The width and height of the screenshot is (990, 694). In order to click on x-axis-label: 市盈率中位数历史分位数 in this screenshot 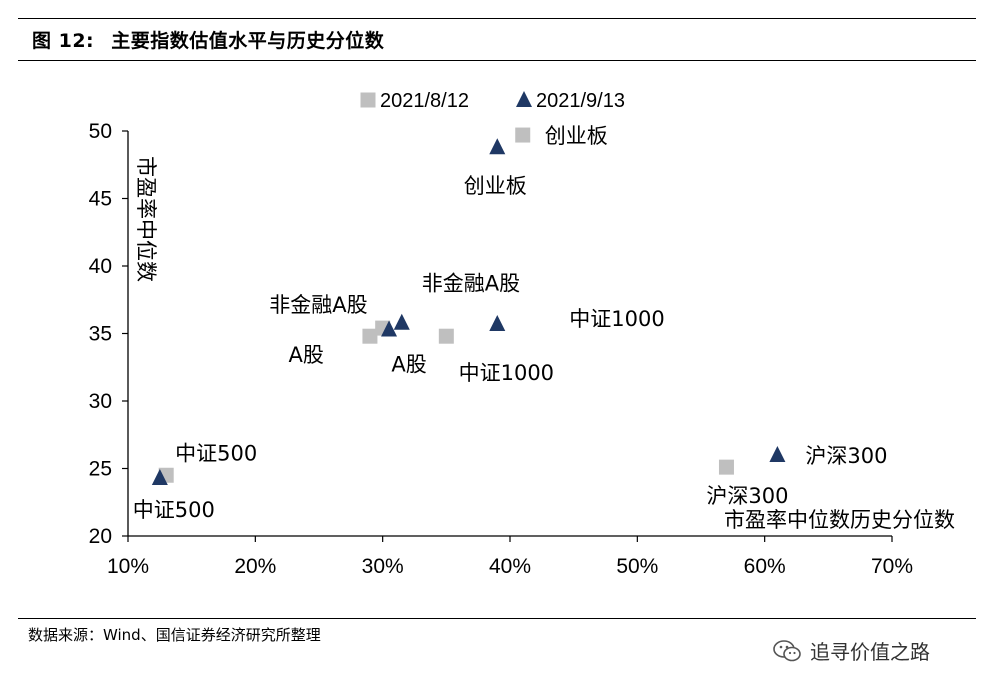, I will do `click(839, 520)`.